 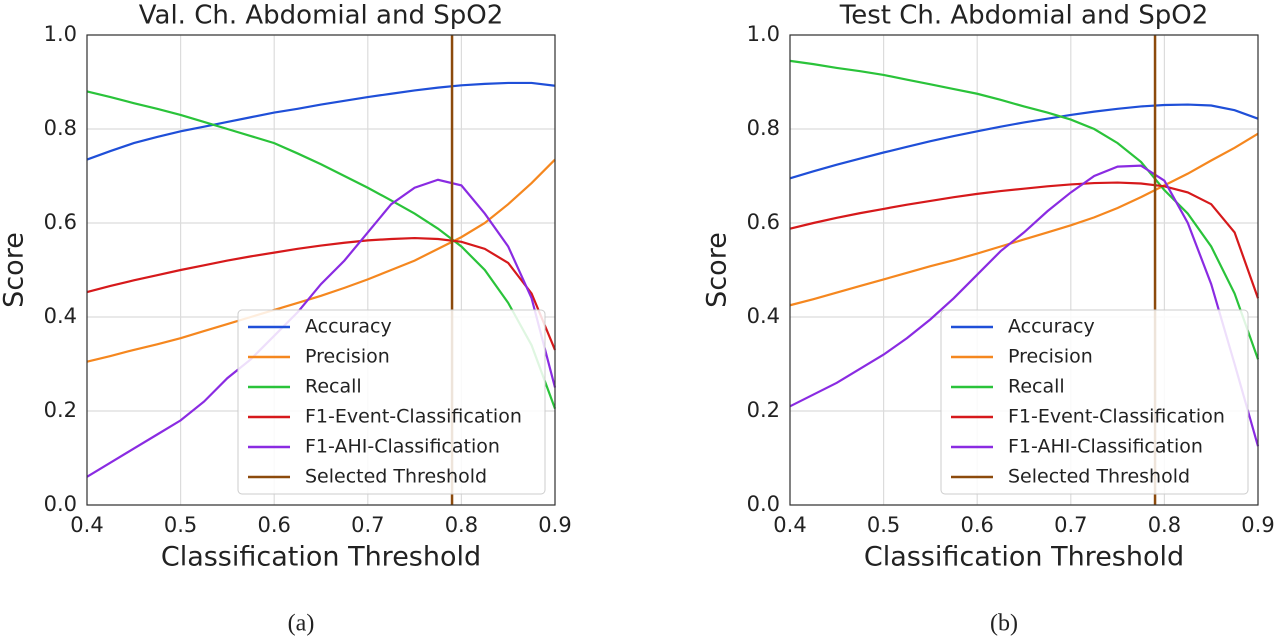 I want to click on caption: (b), so click(x=1004, y=624).